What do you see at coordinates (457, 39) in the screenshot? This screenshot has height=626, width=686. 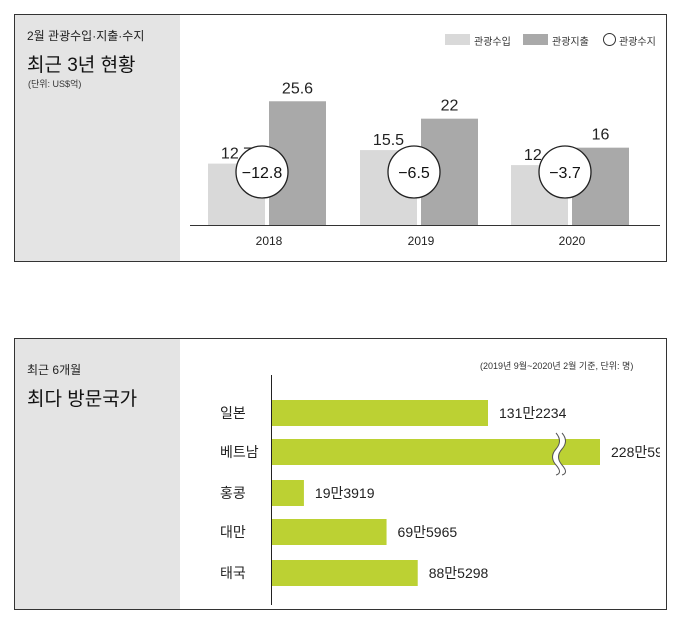 I see `legend-income-swatch` at bounding box center [457, 39].